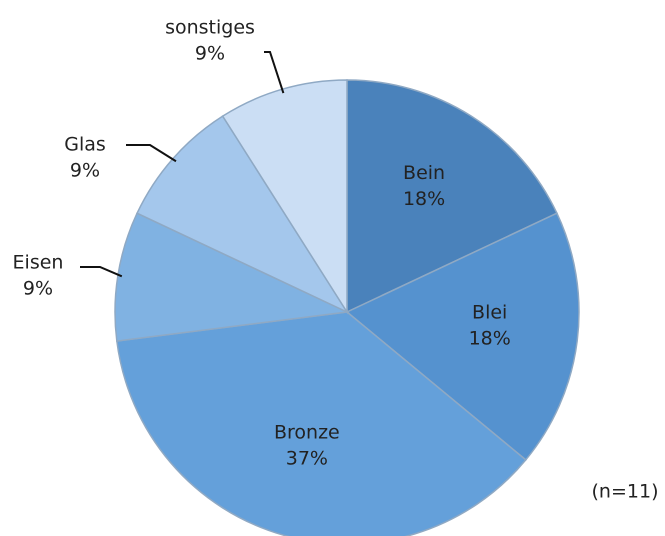  What do you see at coordinates (424, 173) in the screenshot?
I see `slice-label: Bein` at bounding box center [424, 173].